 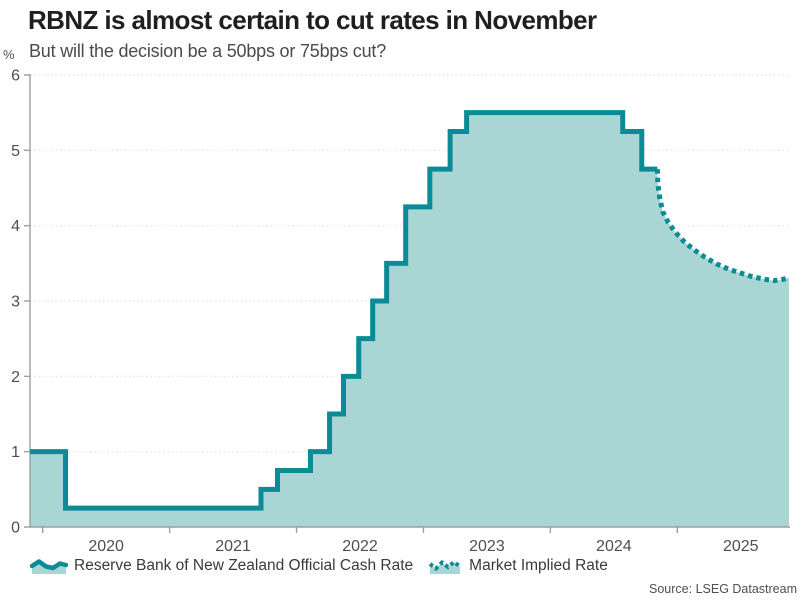 What do you see at coordinates (722, 226) in the screenshot?
I see `market-implied-rate-line` at bounding box center [722, 226].